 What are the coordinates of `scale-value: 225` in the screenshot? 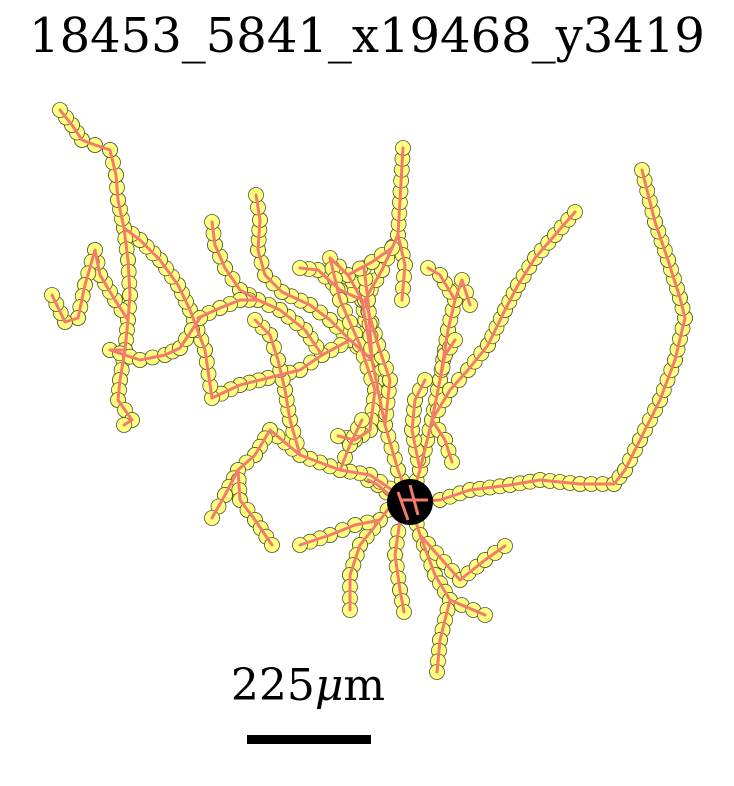 It's located at (272, 685).